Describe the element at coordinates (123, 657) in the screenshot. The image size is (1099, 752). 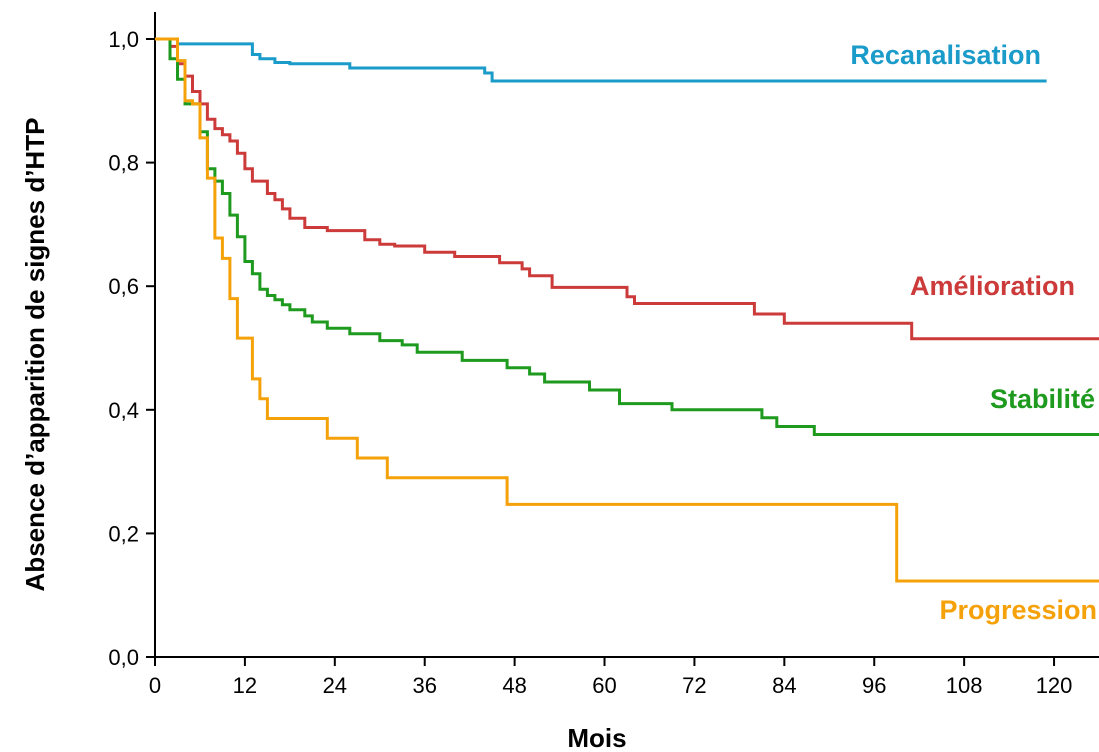
I see `y-tick-label: 0,0` at that location.